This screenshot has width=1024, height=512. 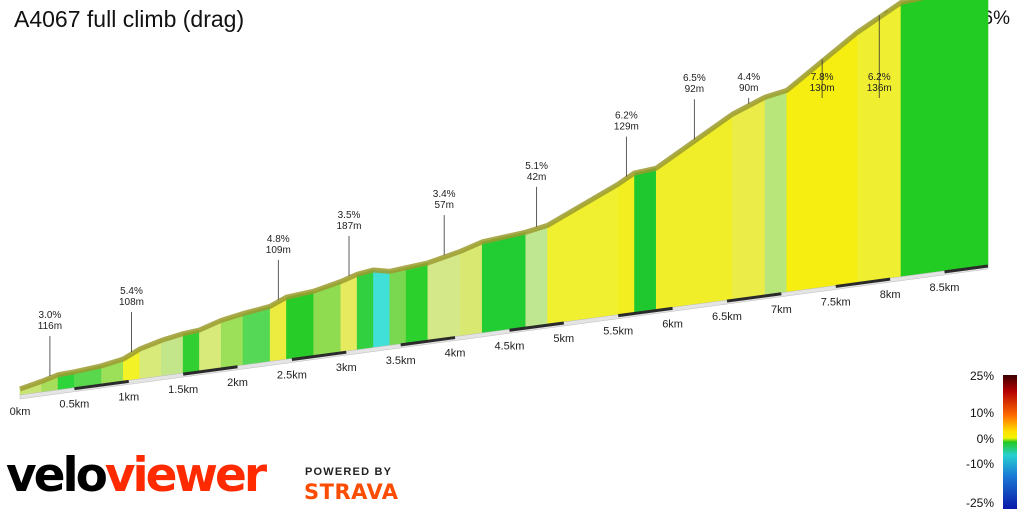 What do you see at coordinates (981, 413) in the screenshot?
I see `scale-label: 10%` at bounding box center [981, 413].